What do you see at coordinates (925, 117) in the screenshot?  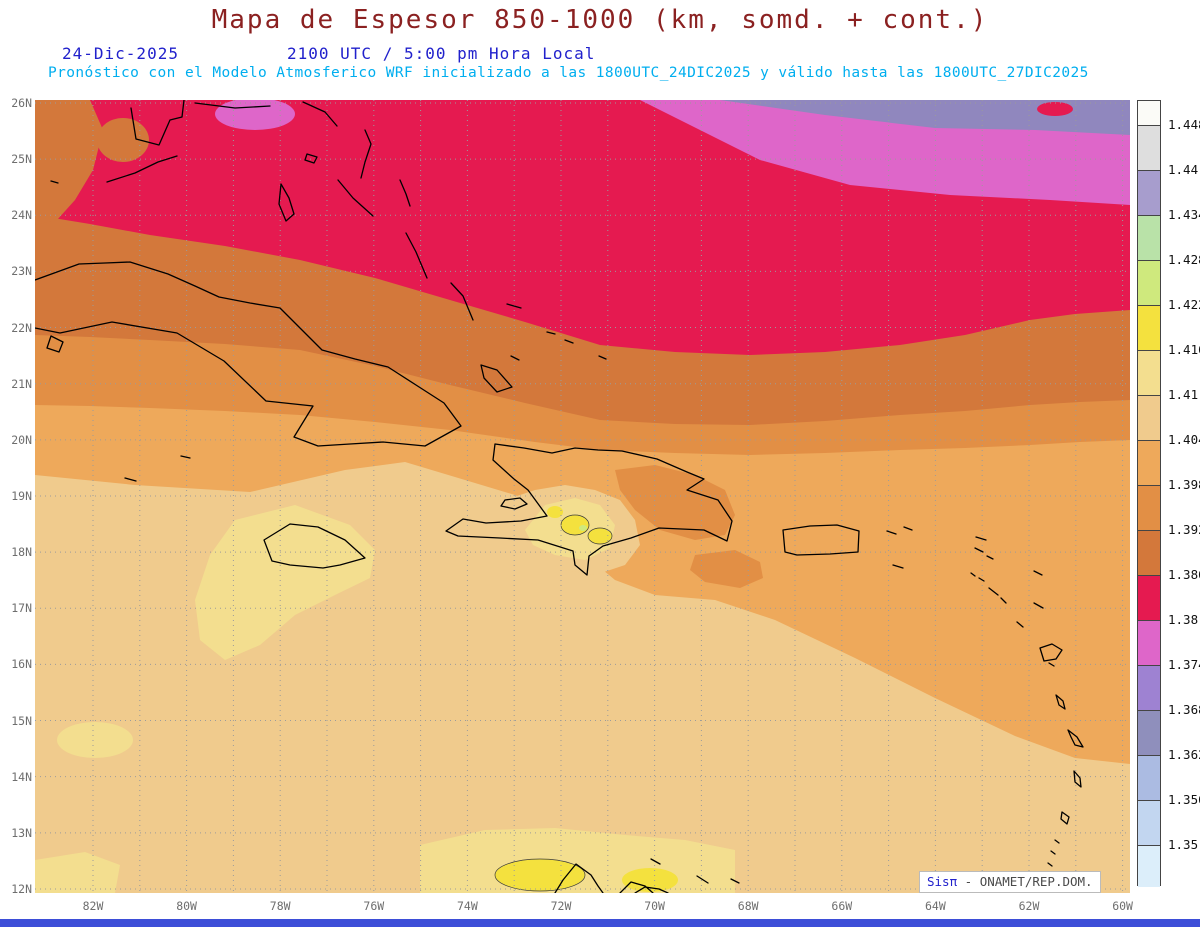 I see `band-slate-purple` at bounding box center [925, 117].